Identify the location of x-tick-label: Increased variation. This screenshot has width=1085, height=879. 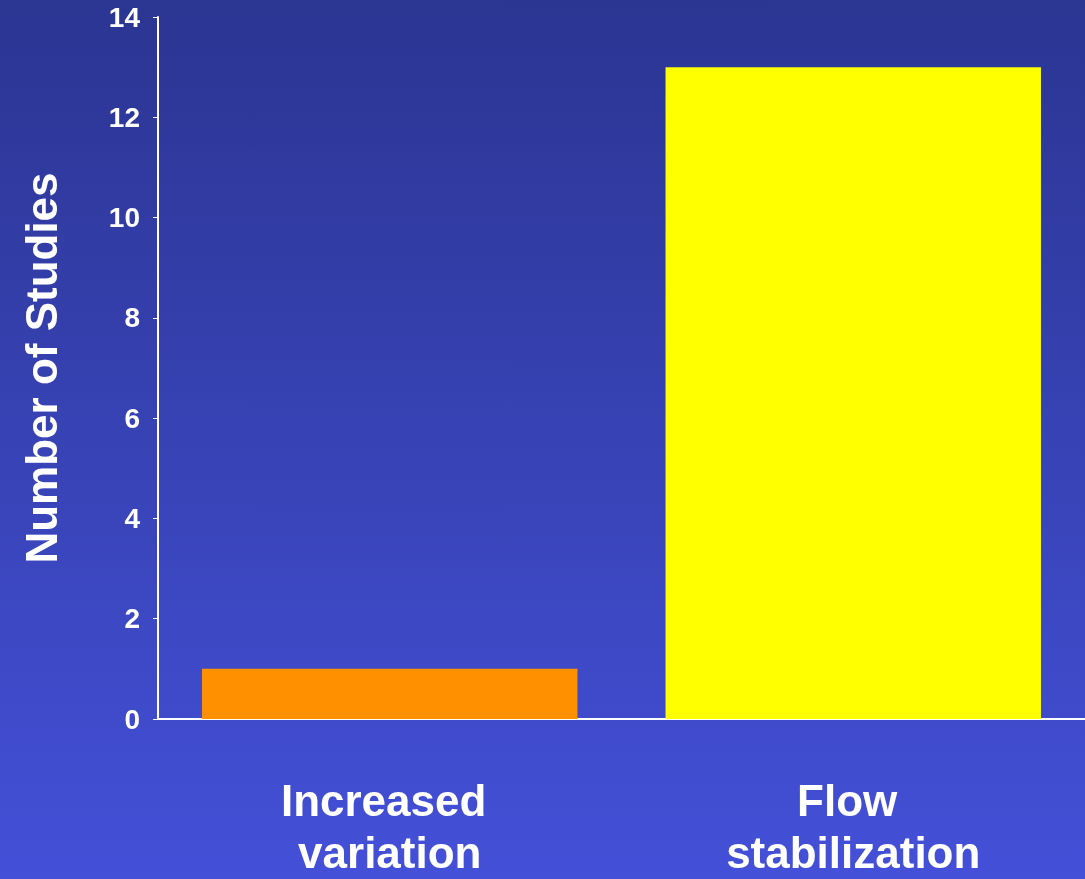
(389, 826).